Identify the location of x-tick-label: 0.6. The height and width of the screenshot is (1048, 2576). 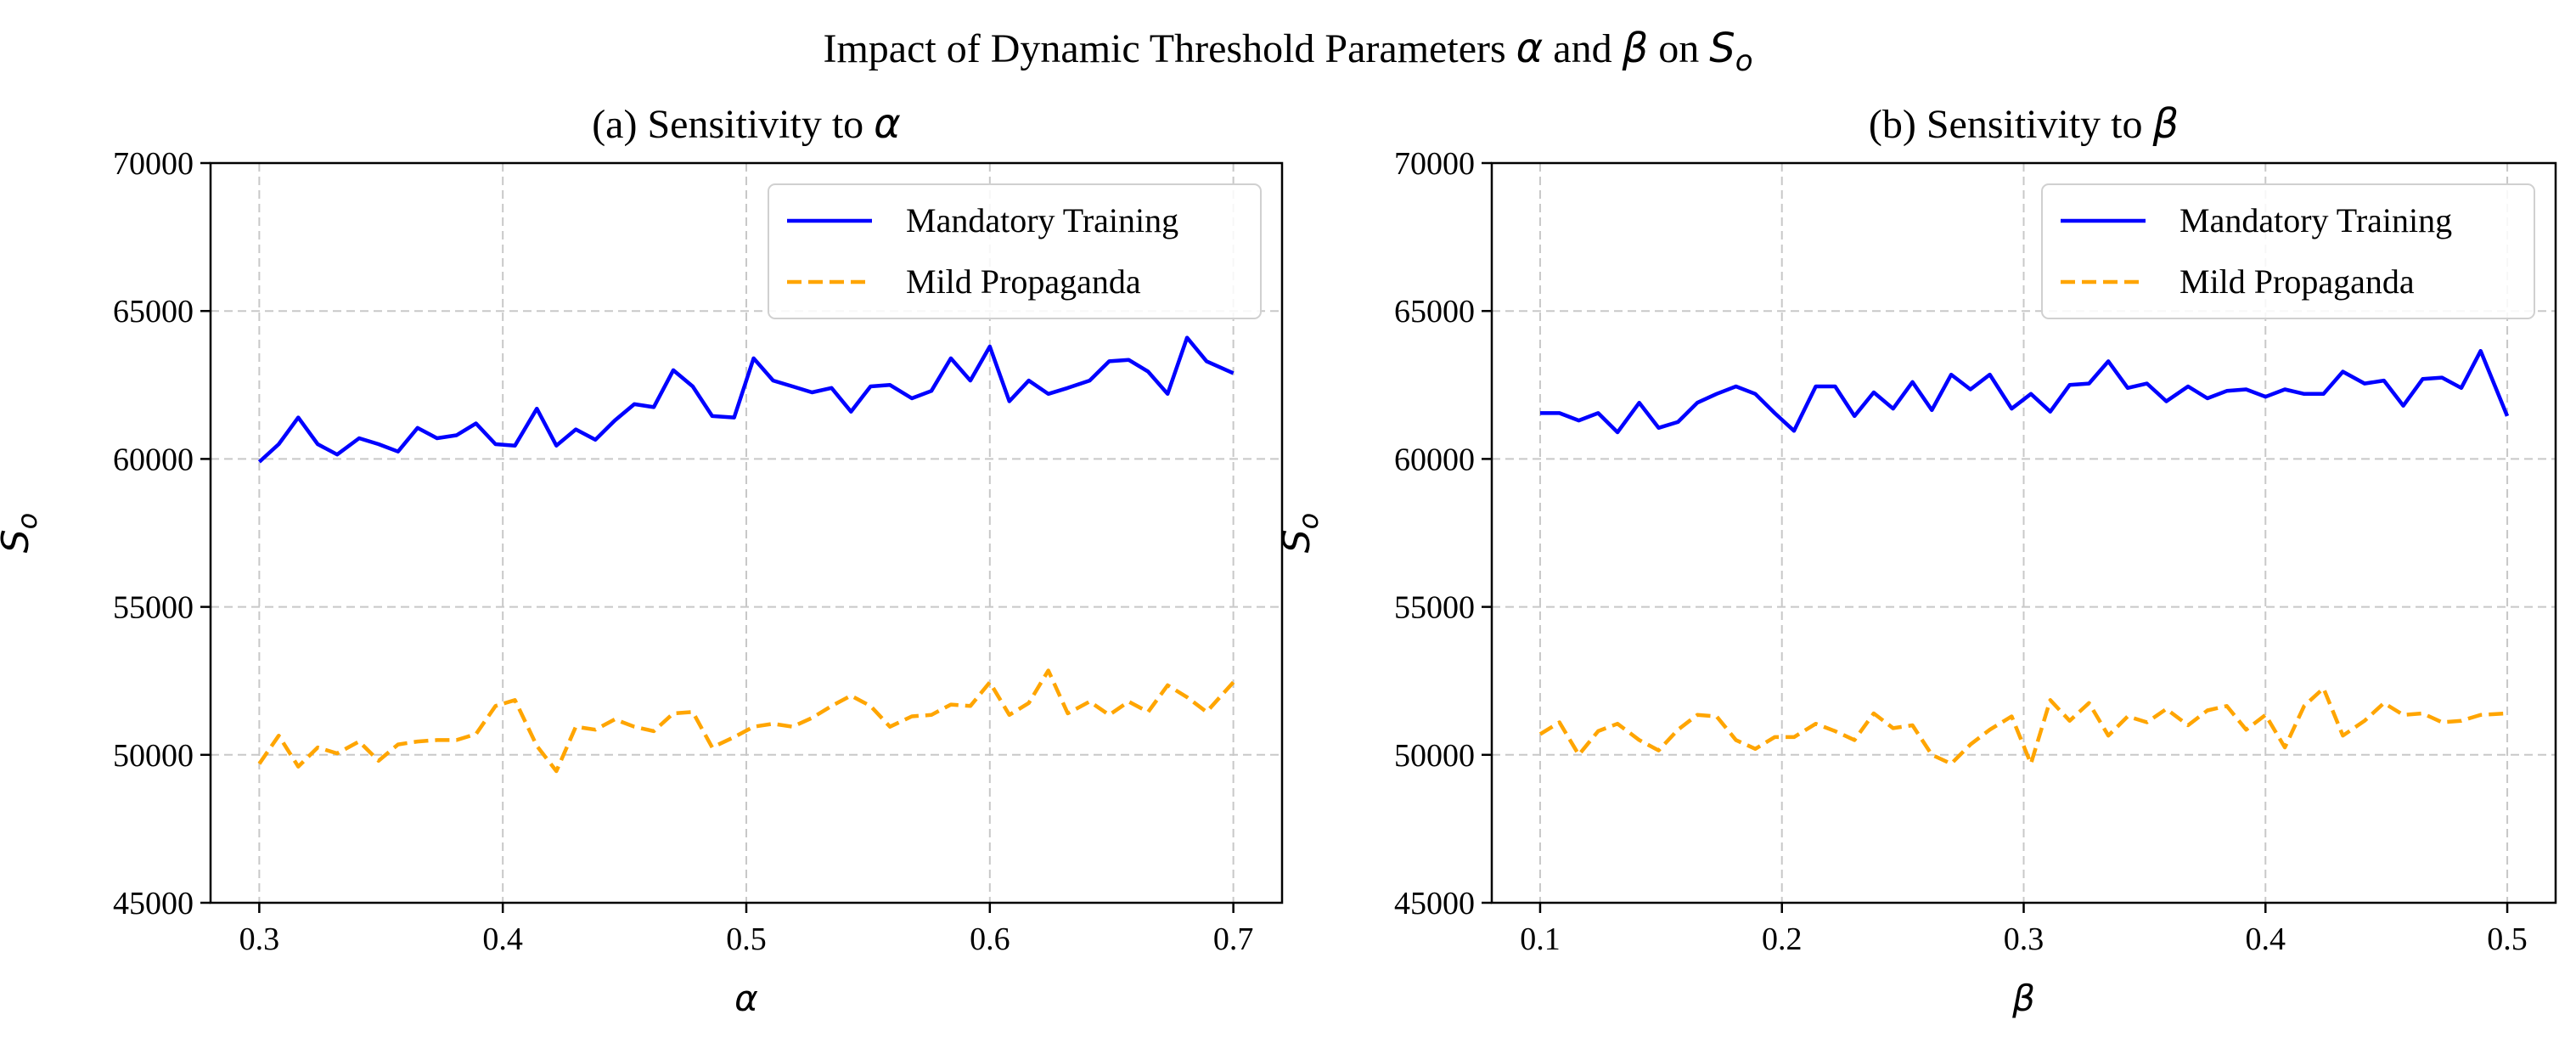
(990, 939).